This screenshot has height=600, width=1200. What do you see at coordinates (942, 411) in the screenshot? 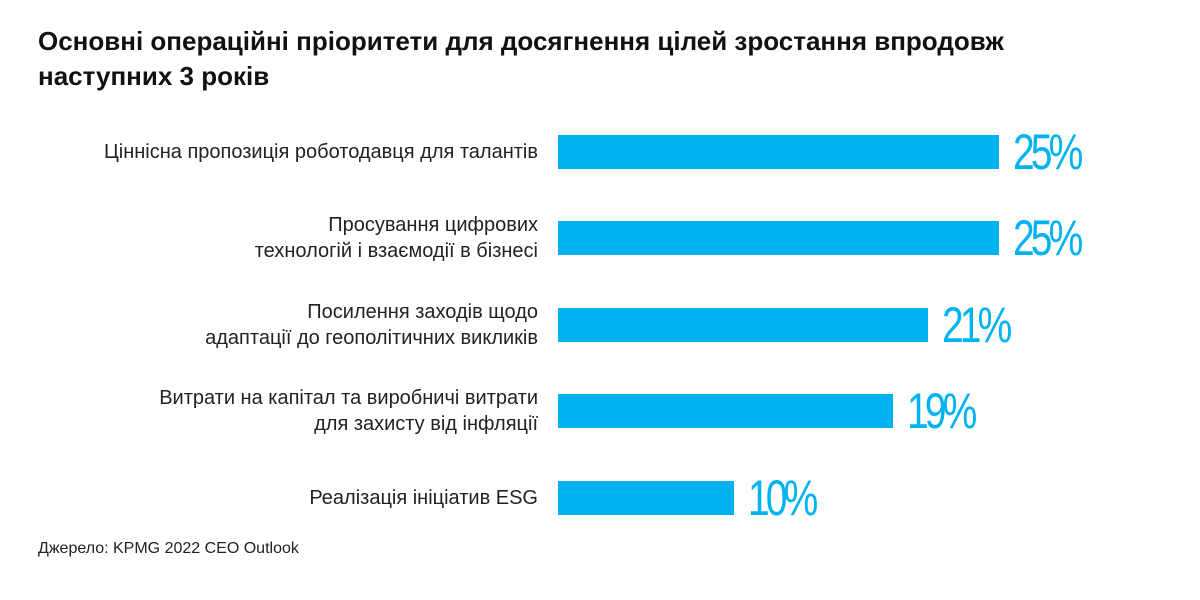
I see `value-label: 19%` at bounding box center [942, 411].